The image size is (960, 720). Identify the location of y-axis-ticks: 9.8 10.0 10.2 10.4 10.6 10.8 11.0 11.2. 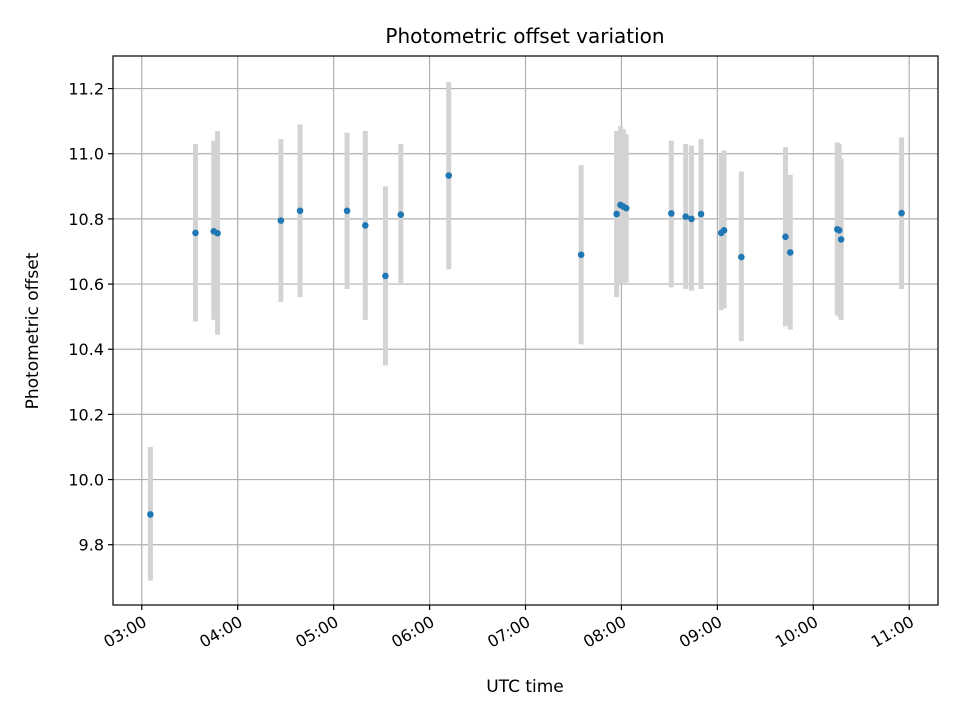
(90, 317).